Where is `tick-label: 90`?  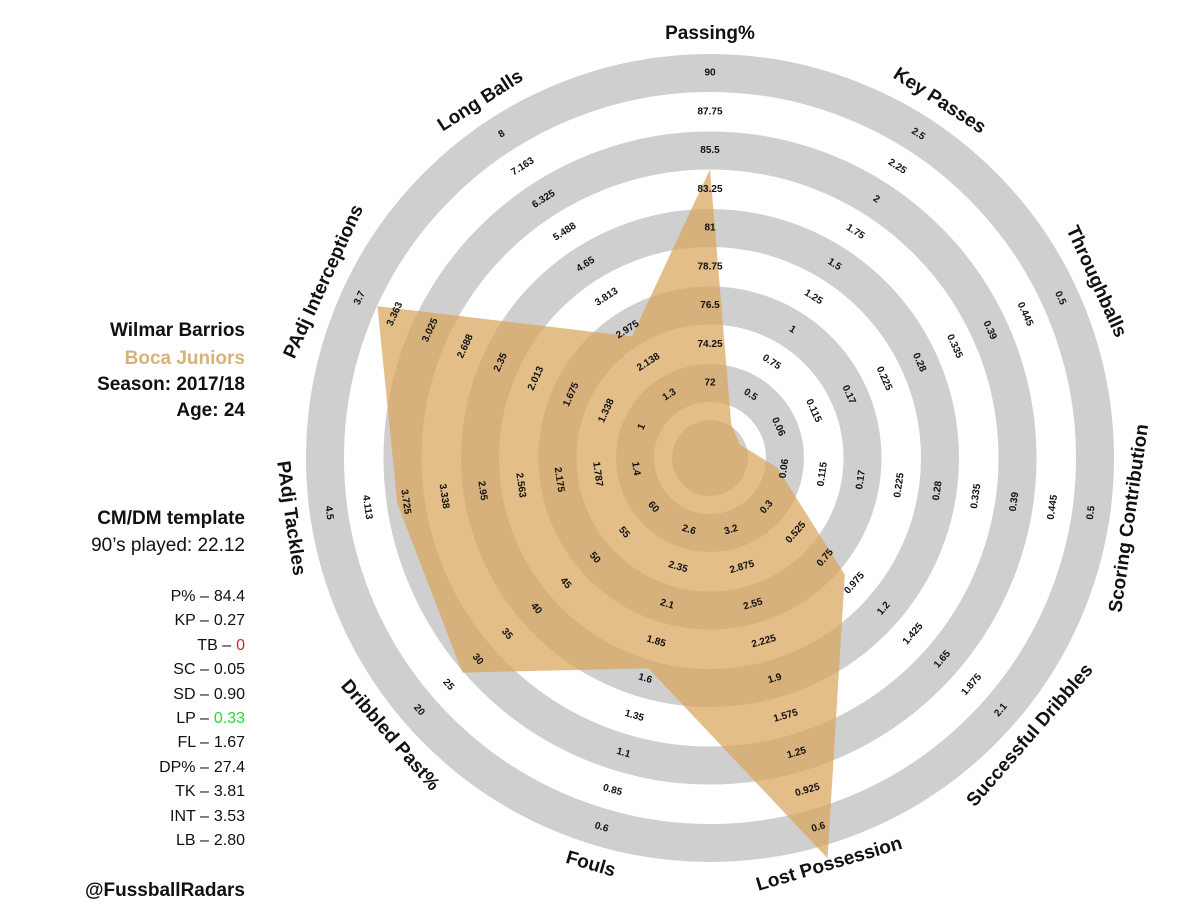
tick-label: 90 is located at coordinates (710, 73).